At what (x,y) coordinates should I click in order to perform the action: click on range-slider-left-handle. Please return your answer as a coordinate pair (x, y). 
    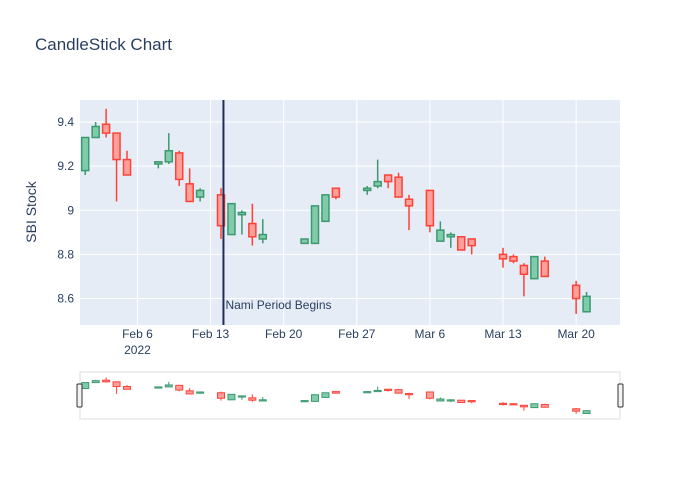
    Looking at the image, I should click on (79, 395).